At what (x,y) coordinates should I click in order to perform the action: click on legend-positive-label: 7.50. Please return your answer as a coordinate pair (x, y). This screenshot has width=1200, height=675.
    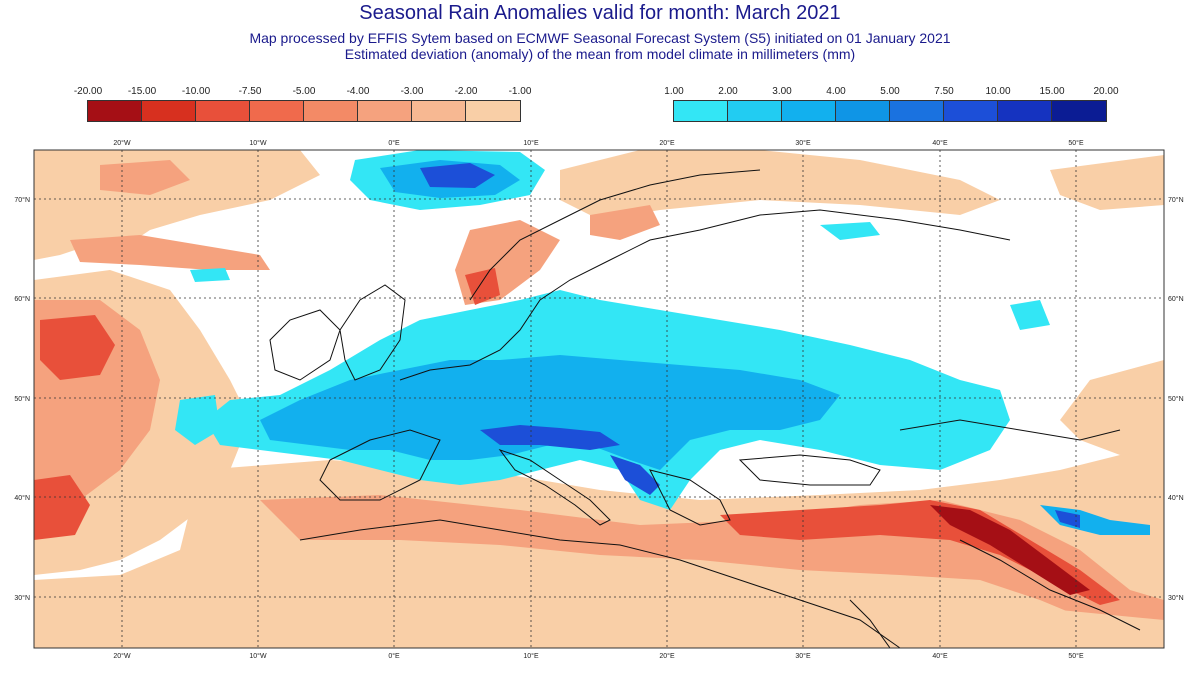
    Looking at the image, I should click on (944, 91).